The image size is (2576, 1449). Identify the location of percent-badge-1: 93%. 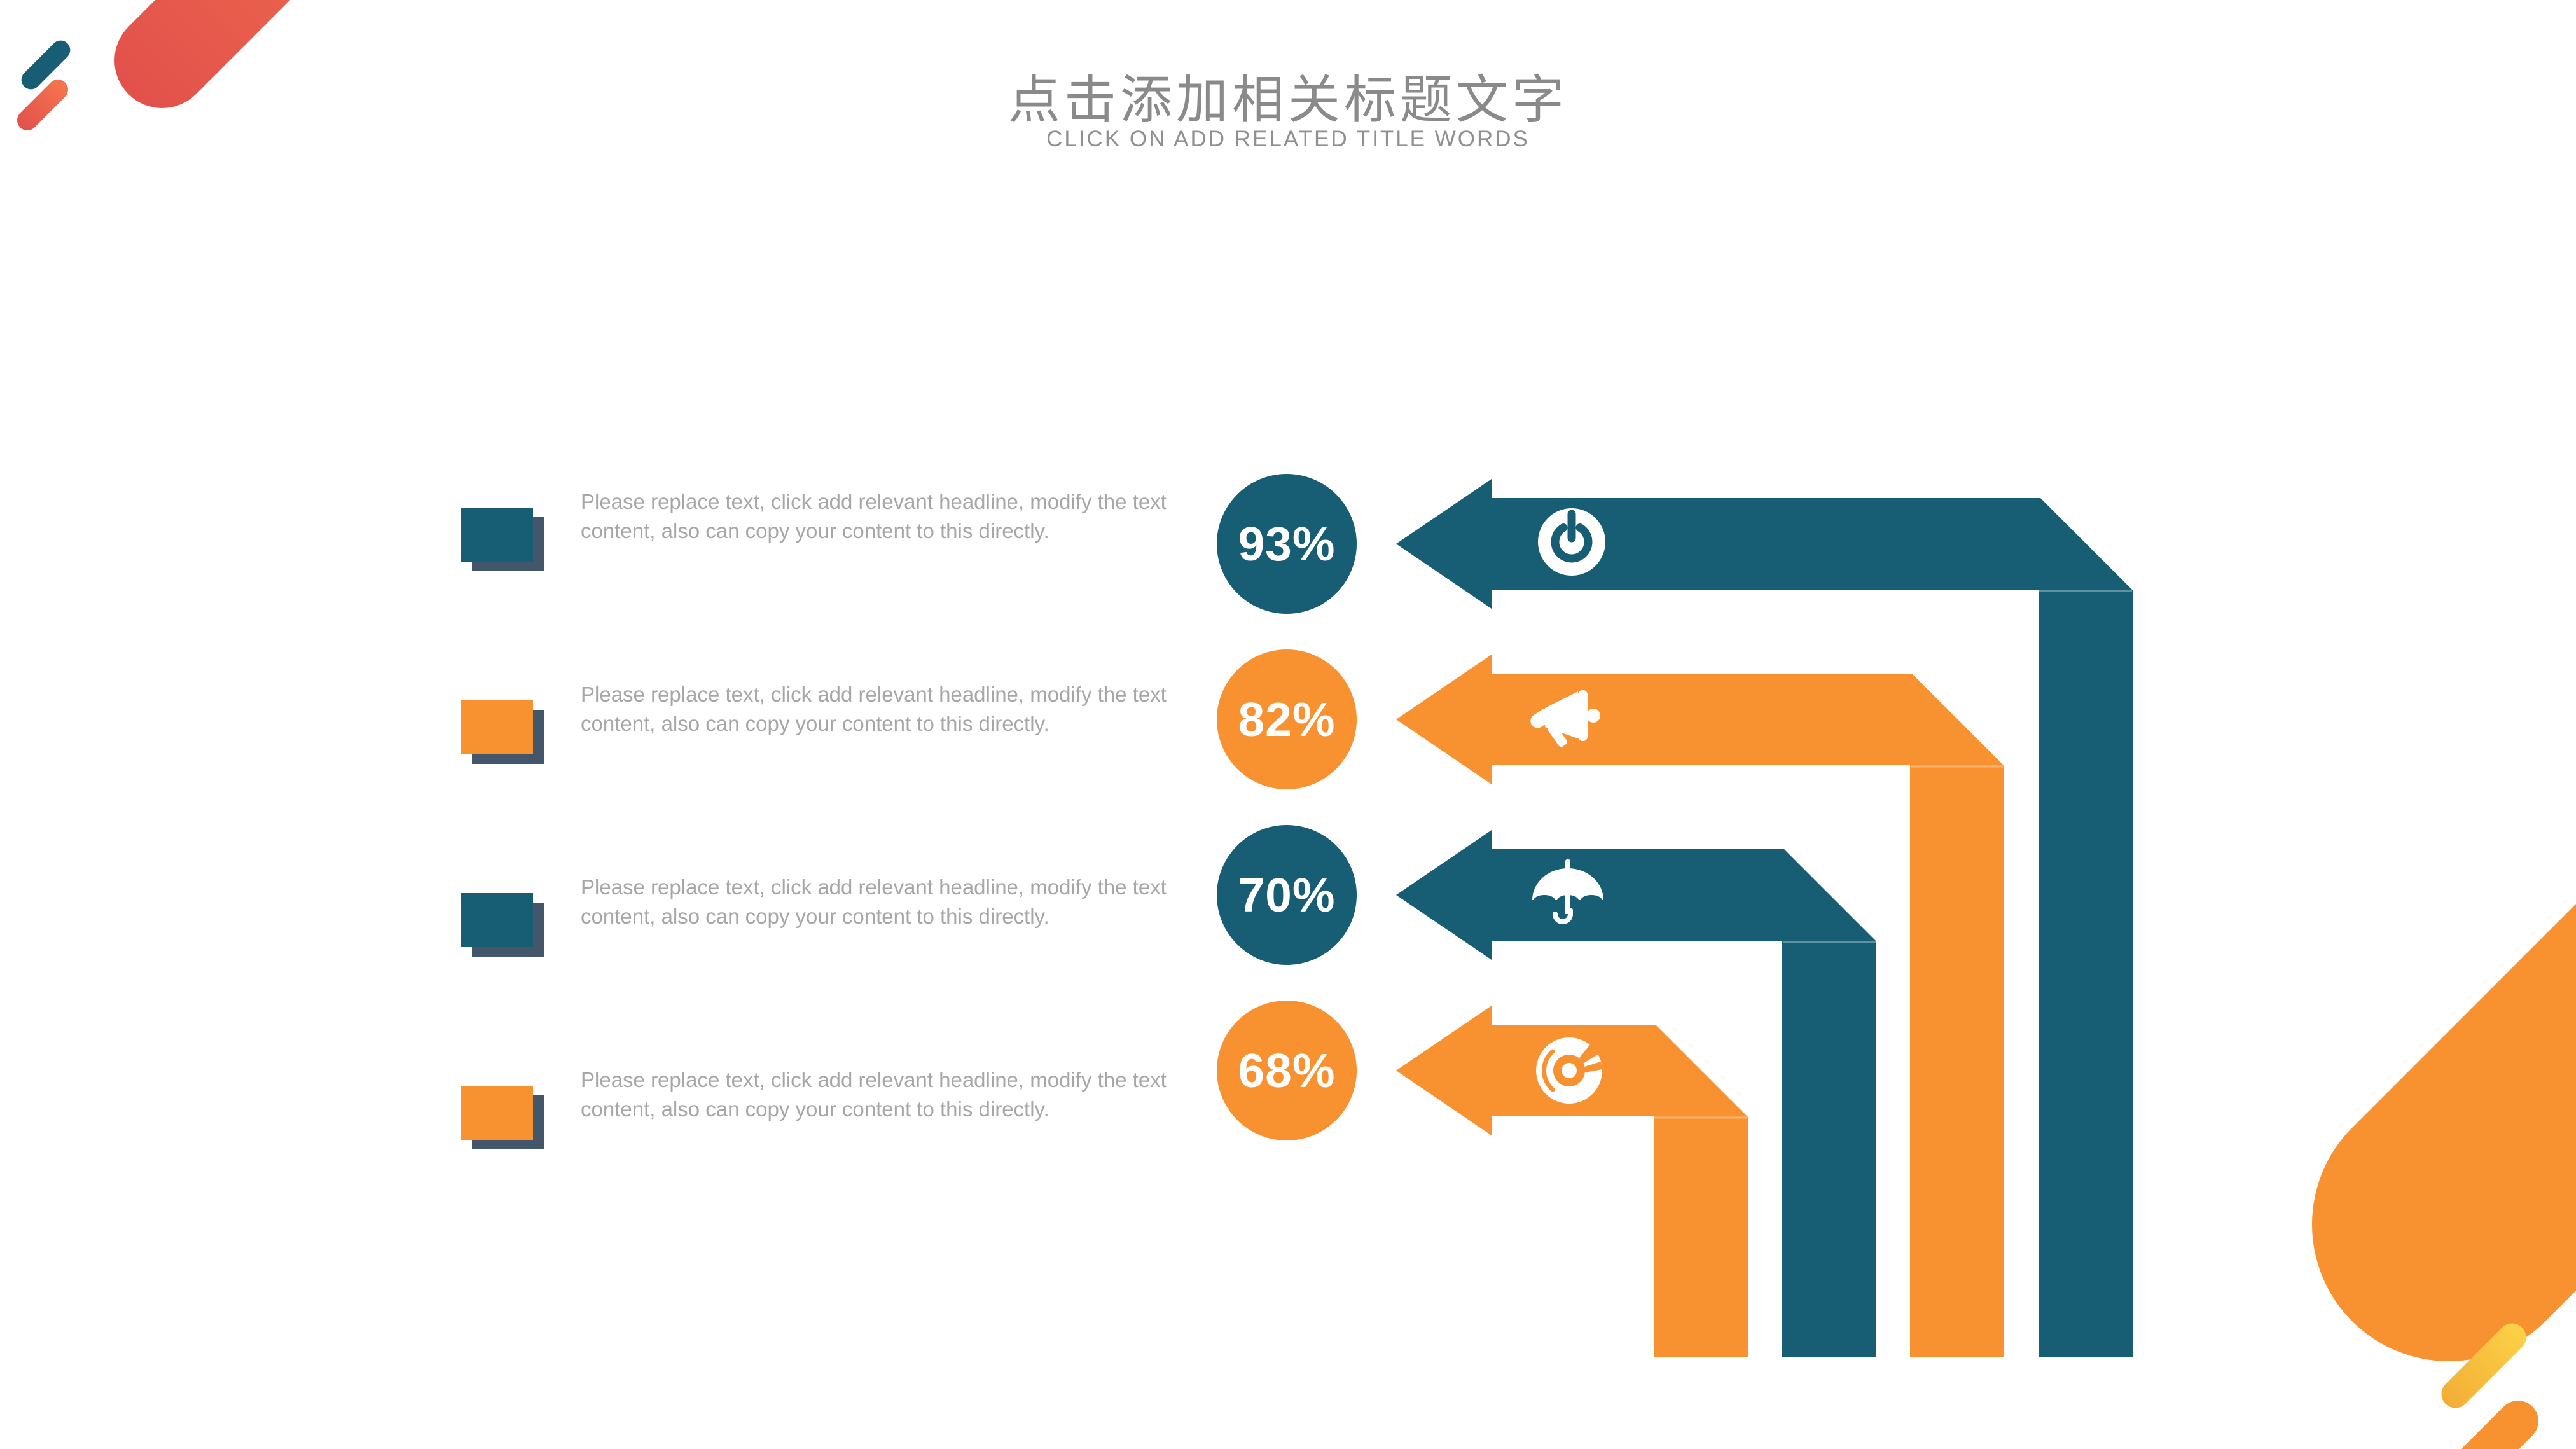
(1287, 544).